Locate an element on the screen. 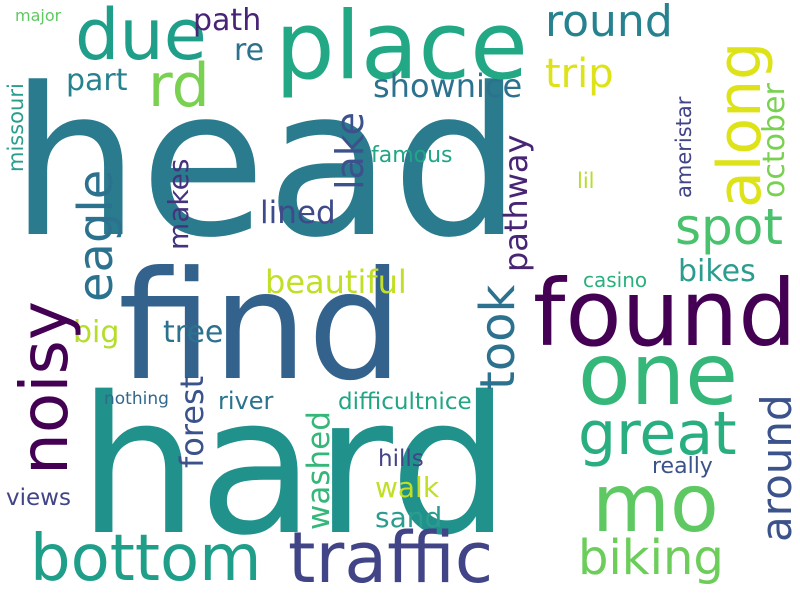  word-path: path is located at coordinates (227, 20).